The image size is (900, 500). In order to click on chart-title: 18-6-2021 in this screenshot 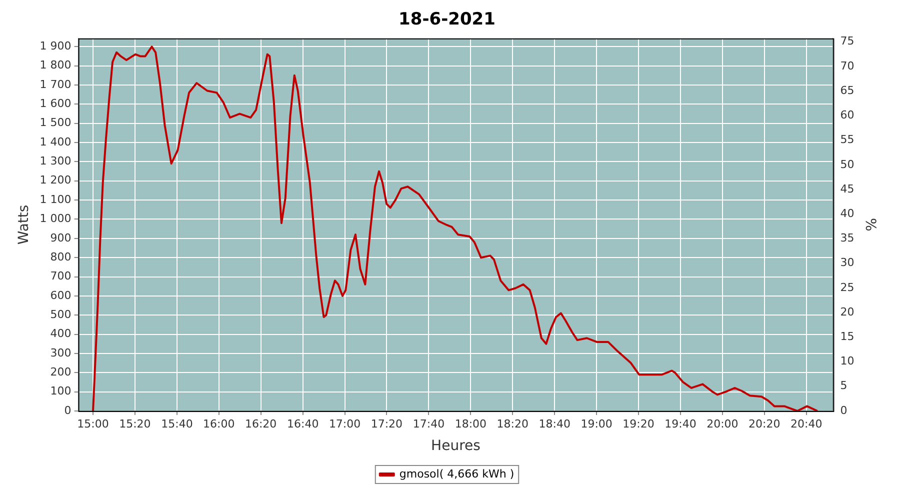, I will do `click(447, 20)`.